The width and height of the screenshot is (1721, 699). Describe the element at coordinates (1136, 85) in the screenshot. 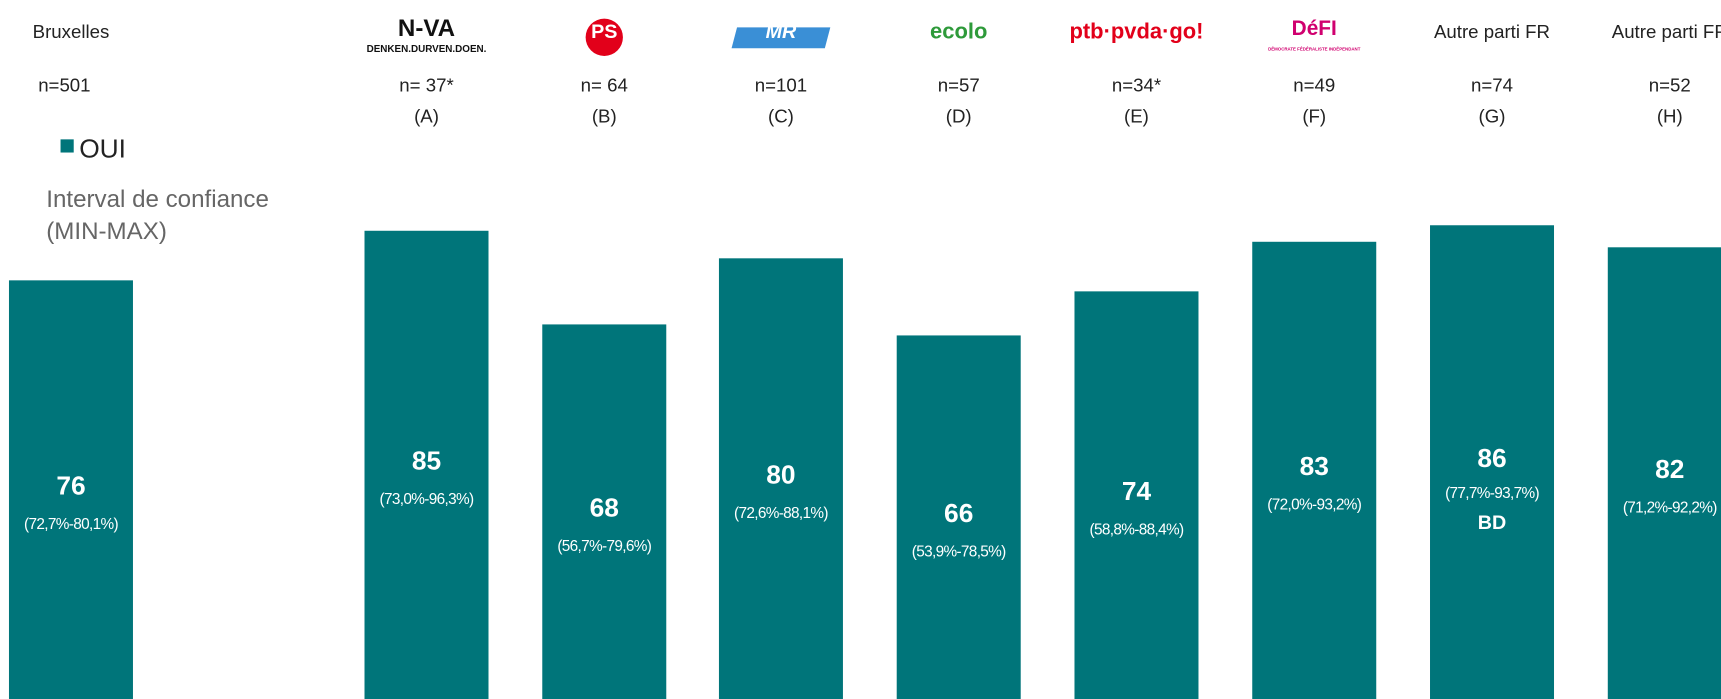

I see `sample-size: n=34*` at that location.